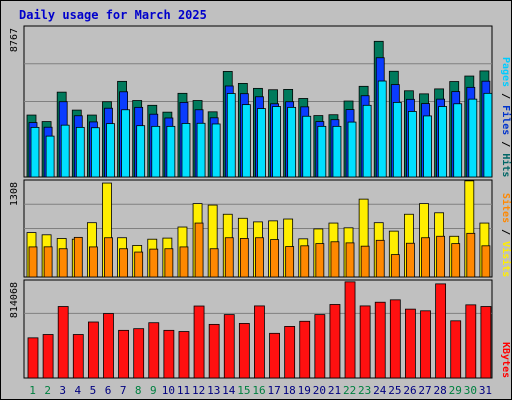 The image size is (512, 400). I want to click on legend-part-2: Files, so click(506, 120).